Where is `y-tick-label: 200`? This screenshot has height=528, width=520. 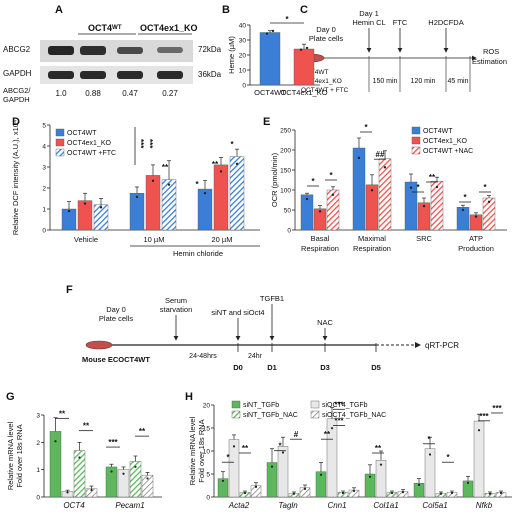 y-tick-label: 200 is located at coordinates (285, 151).